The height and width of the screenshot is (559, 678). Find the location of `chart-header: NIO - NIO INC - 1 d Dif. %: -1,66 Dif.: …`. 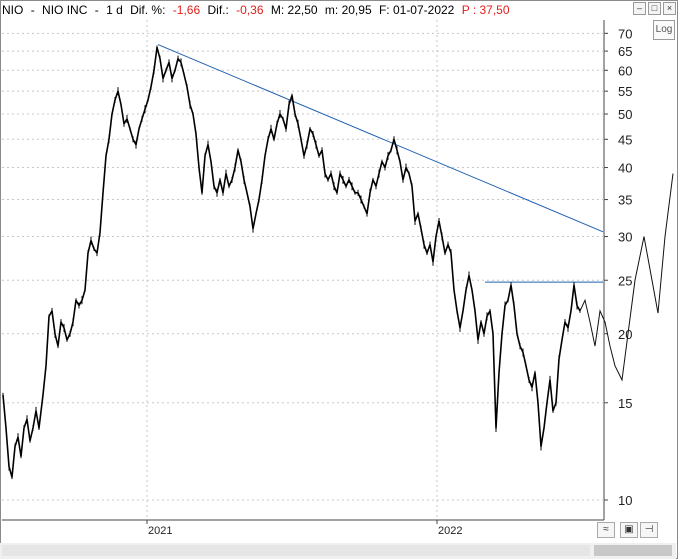

chart-header: NIO - NIO INC - 1 d Dif. %: -1,66 Dif.: … is located at coordinates (258, 10).